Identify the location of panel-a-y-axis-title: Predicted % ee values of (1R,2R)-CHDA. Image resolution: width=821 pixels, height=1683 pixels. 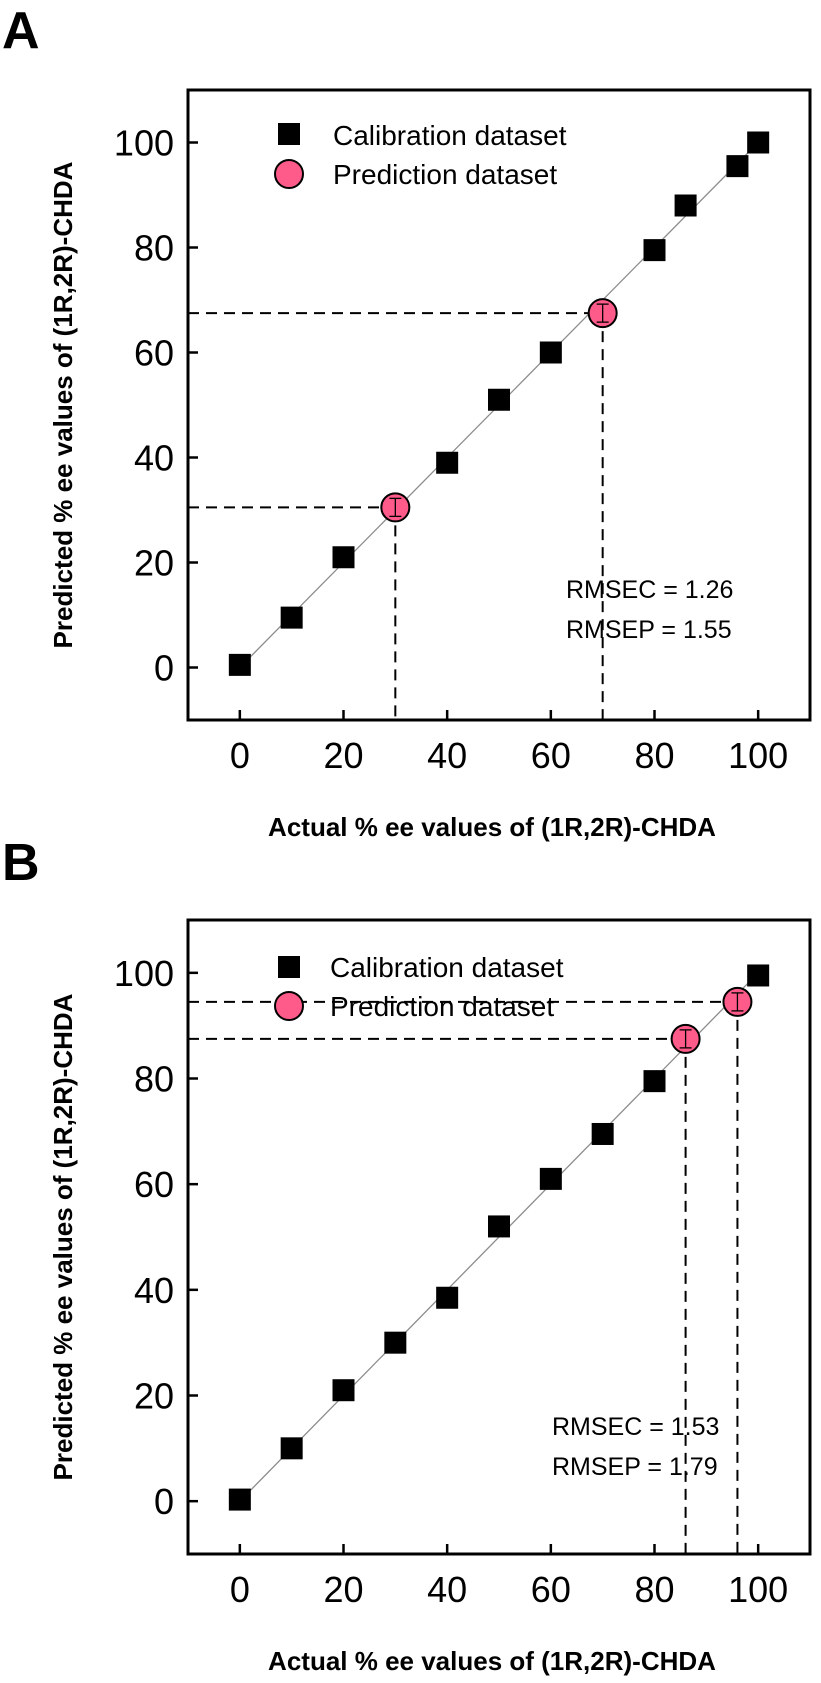
(63, 404).